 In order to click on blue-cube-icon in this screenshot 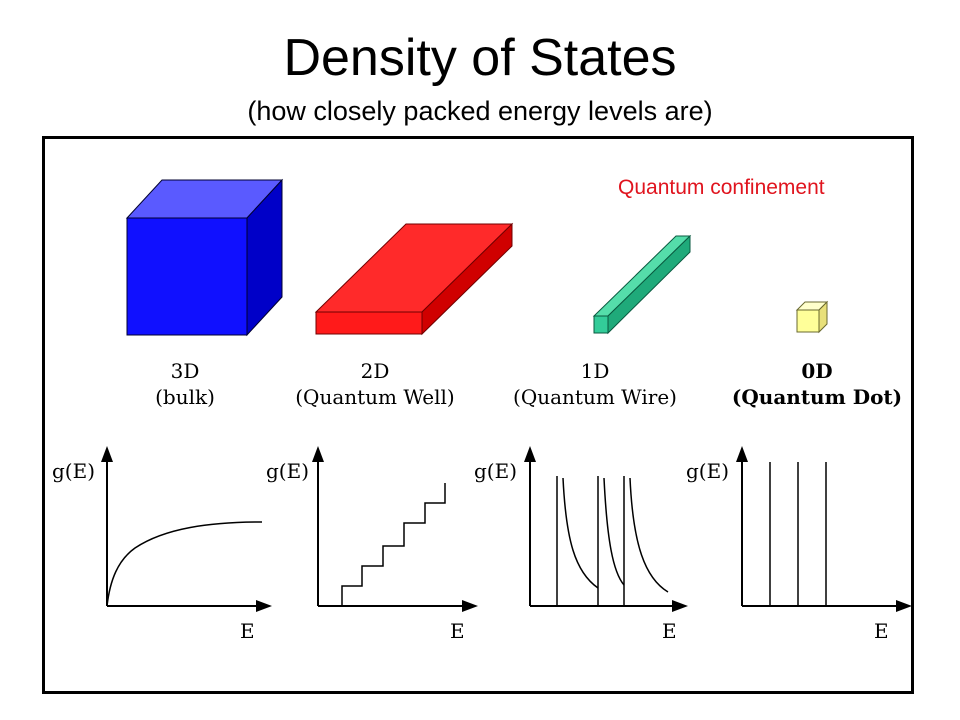, I will do `click(204, 257)`.